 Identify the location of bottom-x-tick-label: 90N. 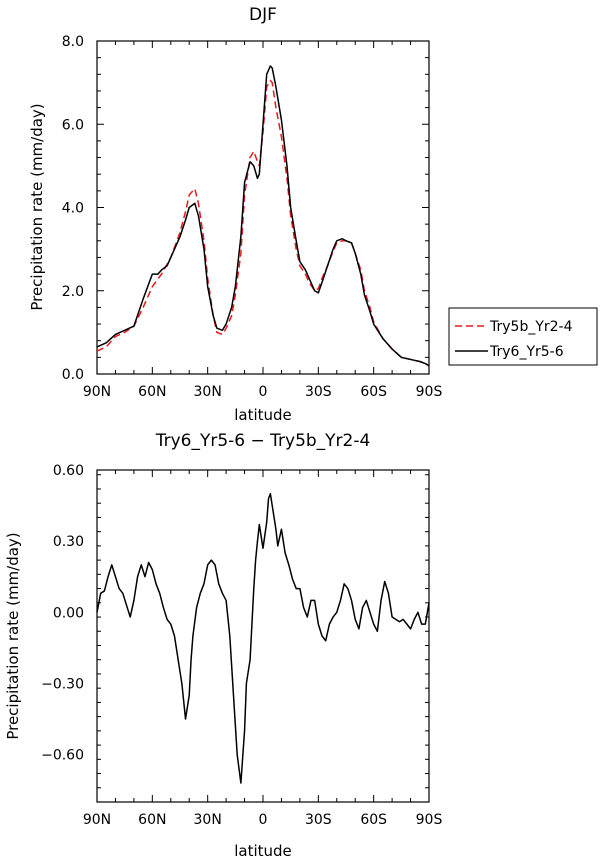
(97, 820).